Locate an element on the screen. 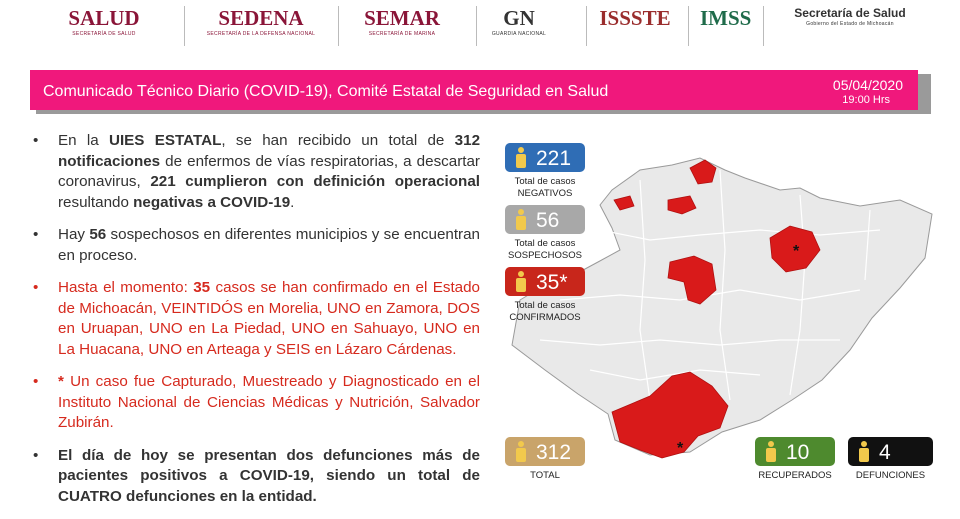 Image resolution: width=960 pixels, height=519 pixels. logo-name: SALUD is located at coordinates (104, 18).